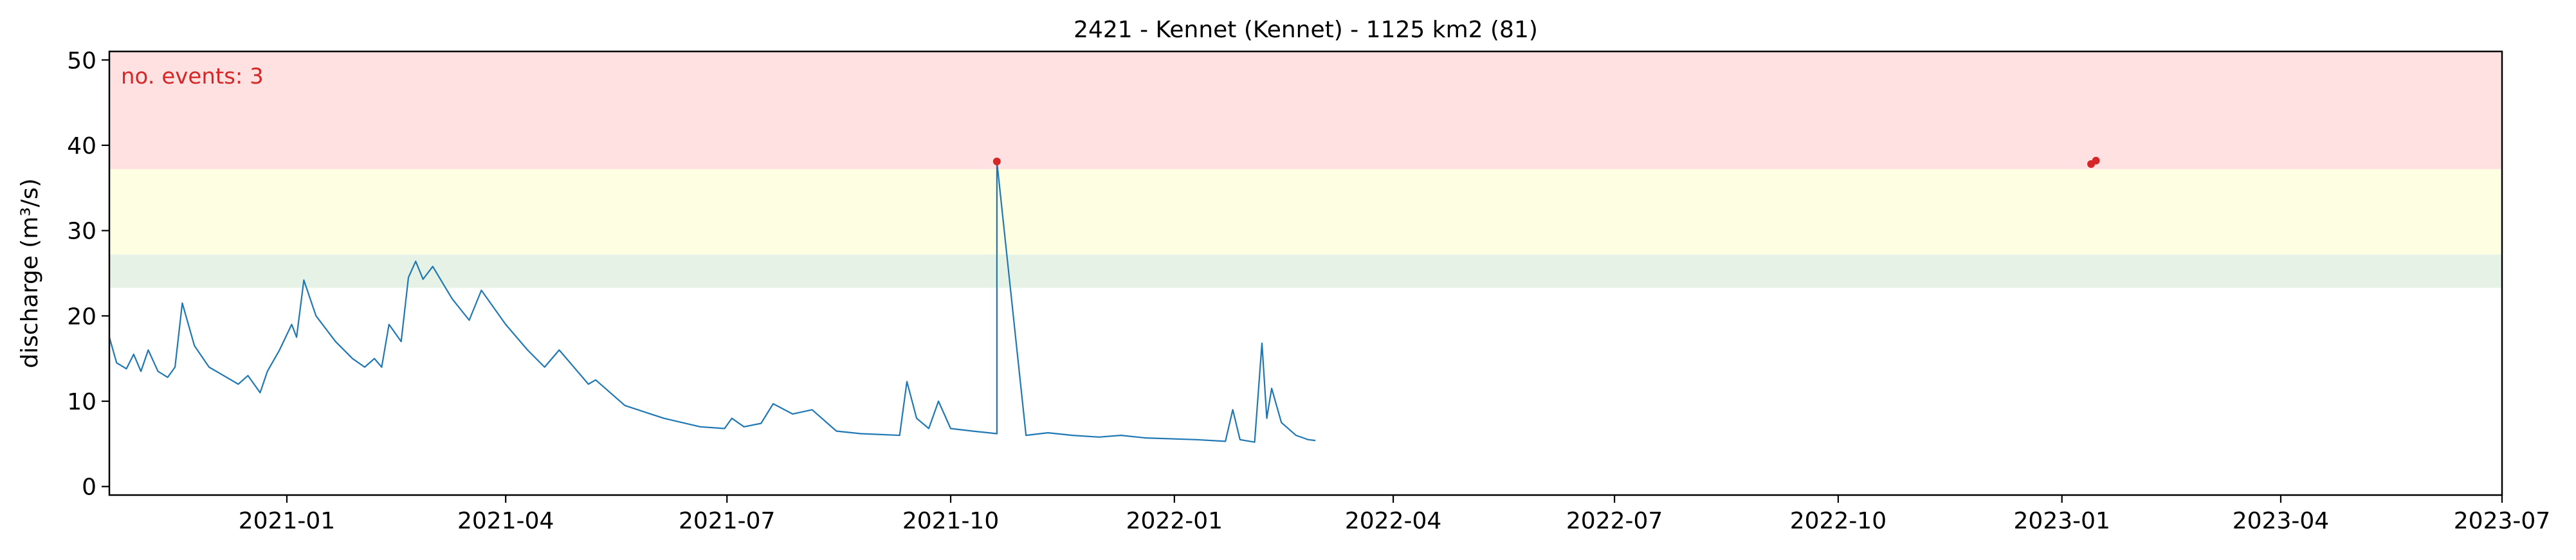  Describe the element at coordinates (505, 521) in the screenshot. I see `x-tick-label: 2021-04` at that location.